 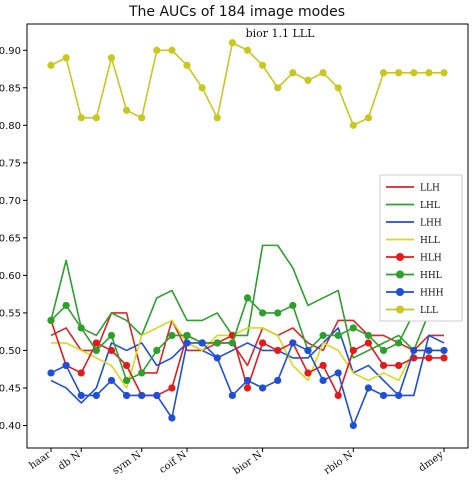 I want to click on legend-marker-hhh, so click(x=400, y=292).